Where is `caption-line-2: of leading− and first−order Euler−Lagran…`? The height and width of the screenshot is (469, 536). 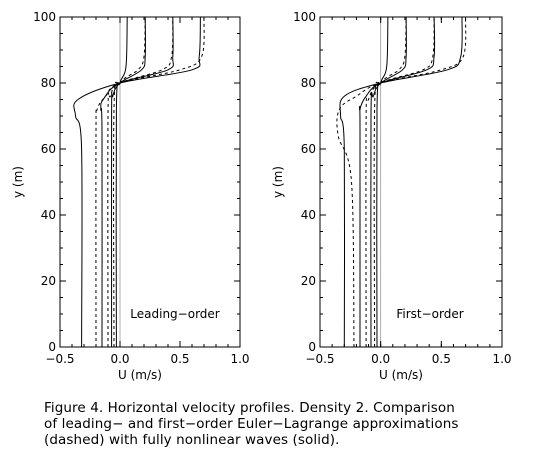 caption-line-2: of leading− and first−order Euler−Lagran… is located at coordinates (251, 424).